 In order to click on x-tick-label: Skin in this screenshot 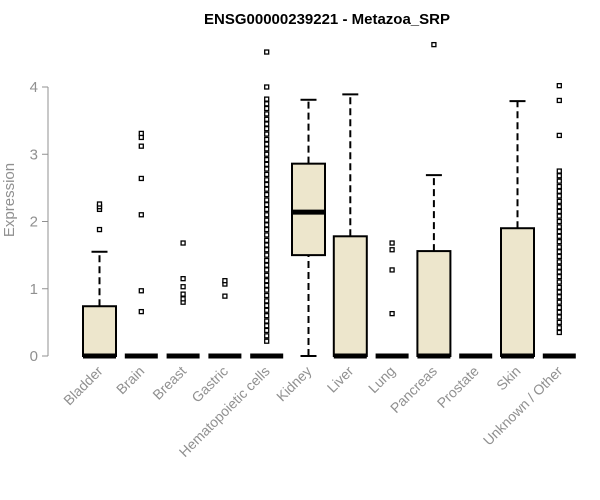, I will do `click(508, 378)`.